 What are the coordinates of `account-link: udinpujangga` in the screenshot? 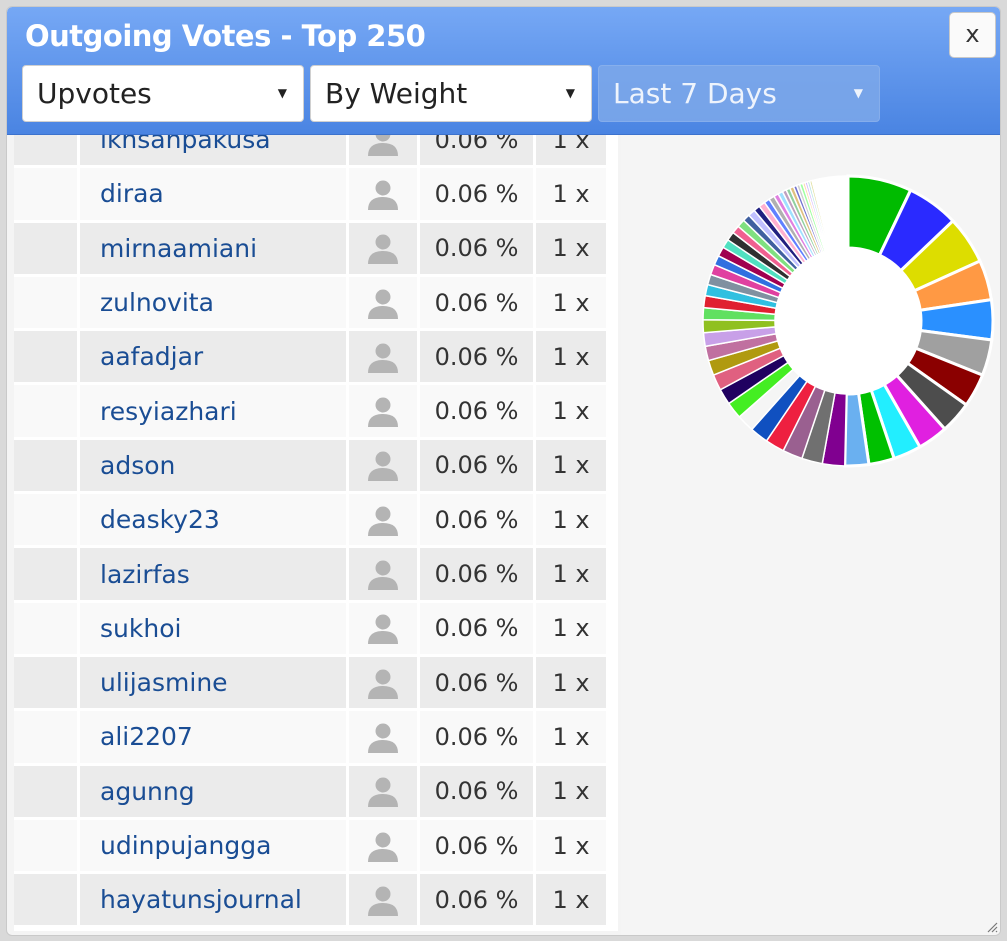 It's located at (214, 845).